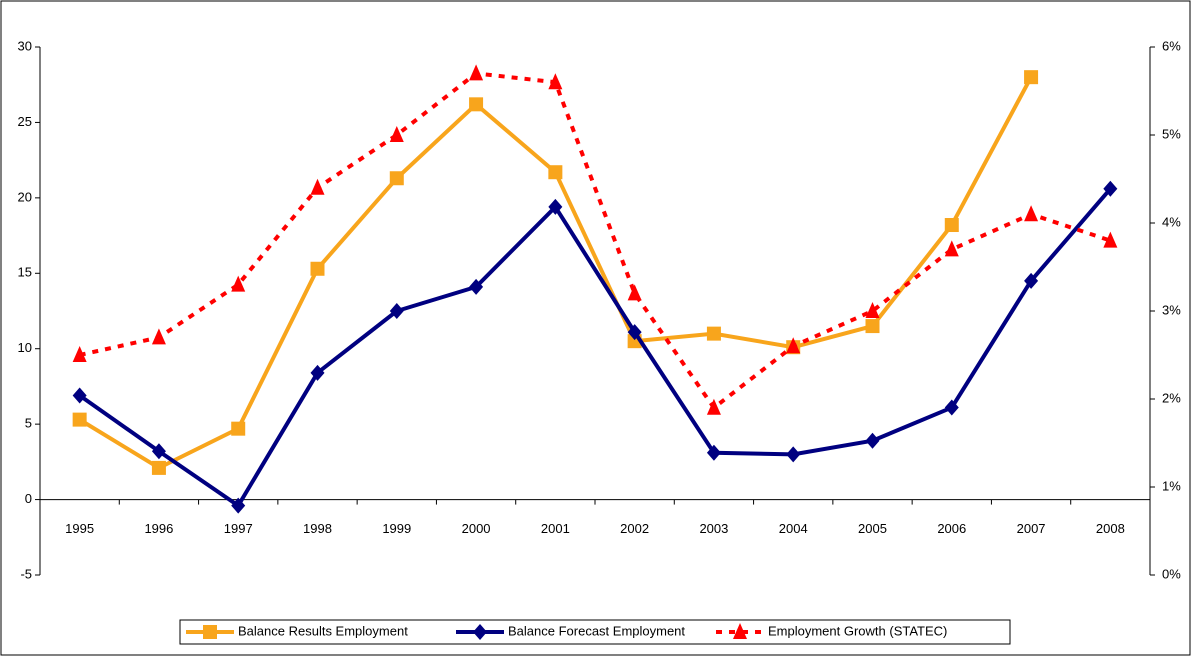  Describe the element at coordinates (26, 573) in the screenshot. I see `y-tick-label: -5` at that location.